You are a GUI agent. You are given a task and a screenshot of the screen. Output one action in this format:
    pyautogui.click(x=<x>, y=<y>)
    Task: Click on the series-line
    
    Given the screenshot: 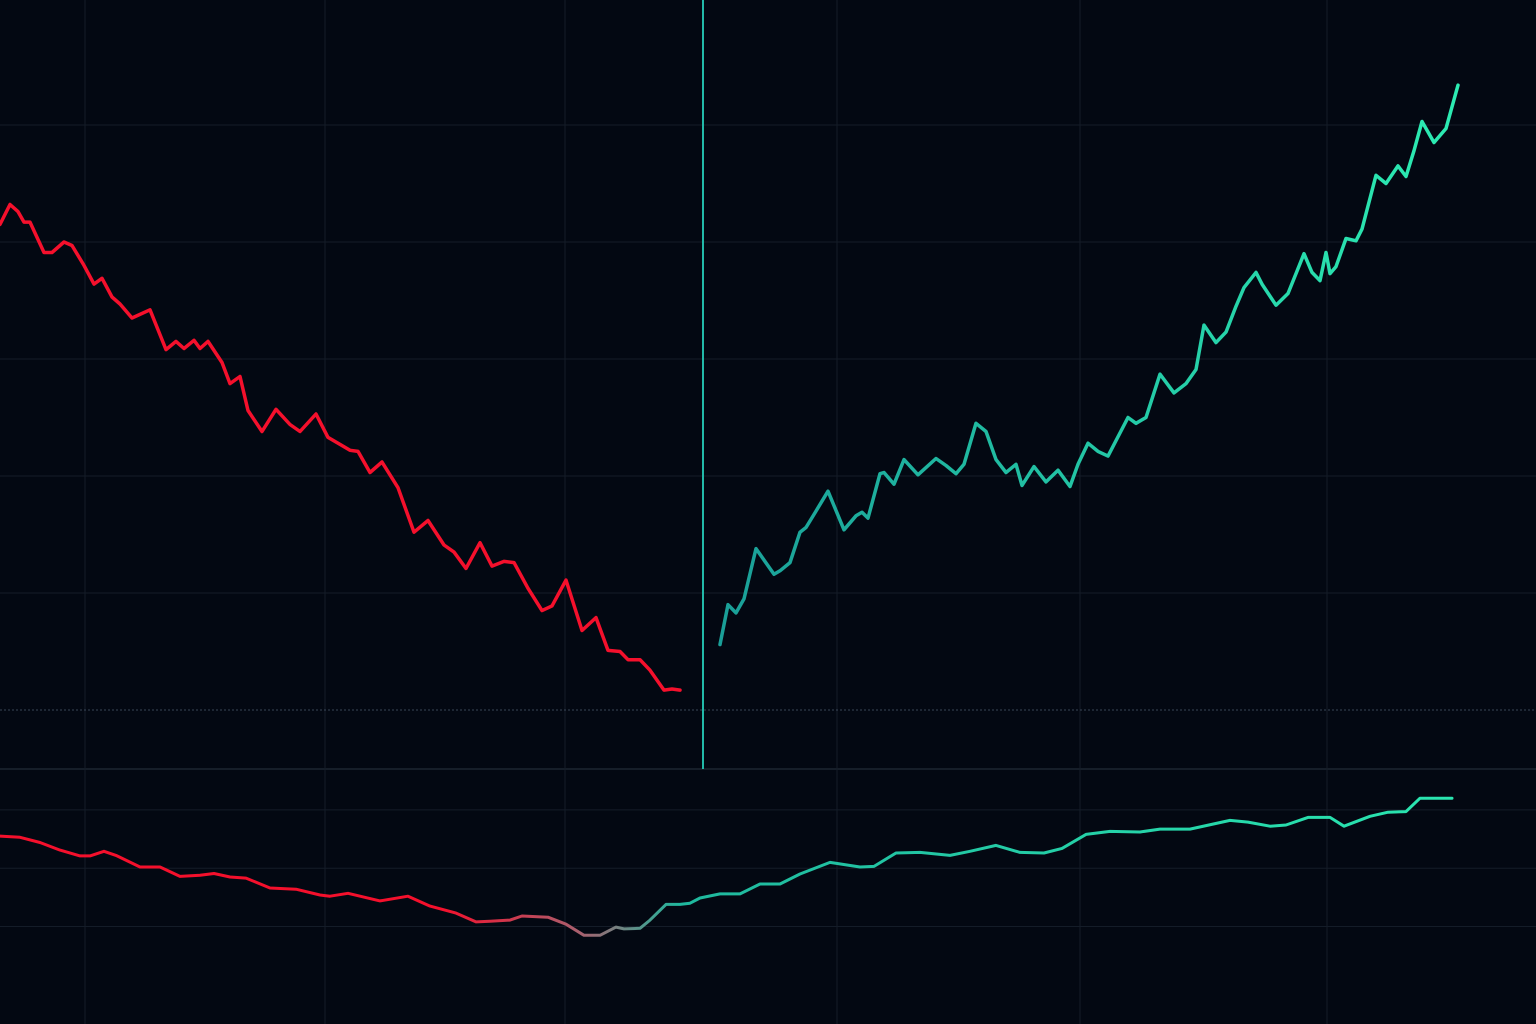 What is the action you would take?
    pyautogui.click(x=727, y=866)
    